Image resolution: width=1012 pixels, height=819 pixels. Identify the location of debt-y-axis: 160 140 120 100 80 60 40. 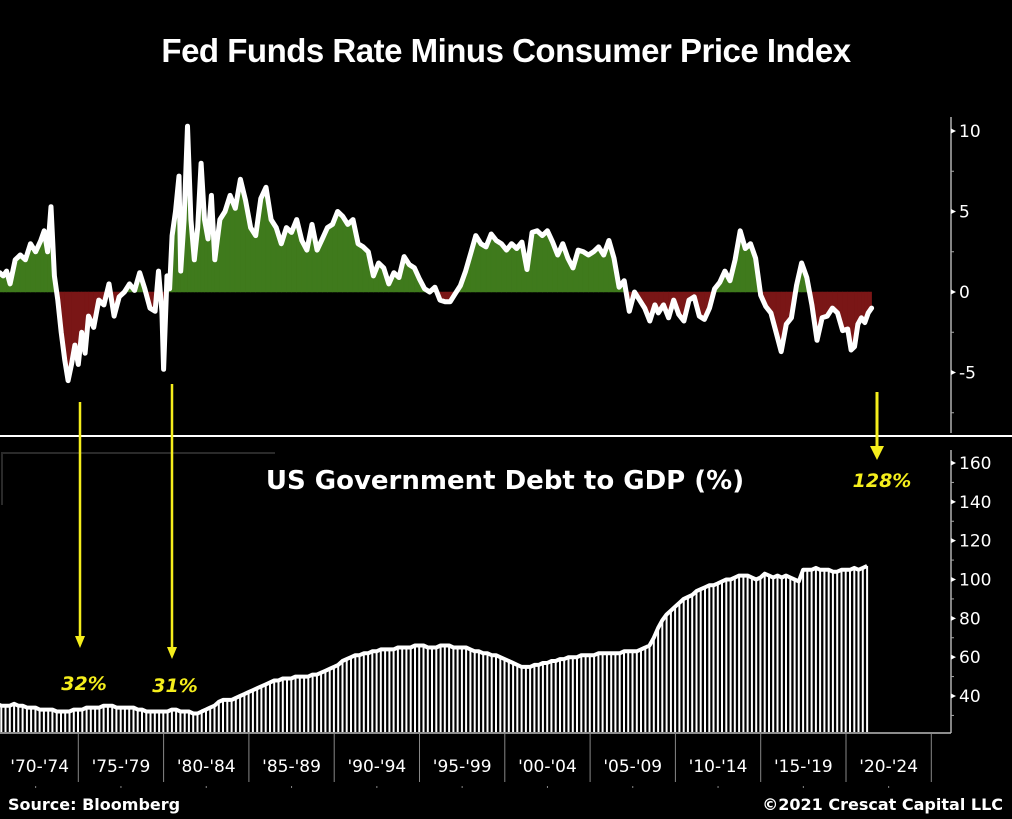
(970, 591).